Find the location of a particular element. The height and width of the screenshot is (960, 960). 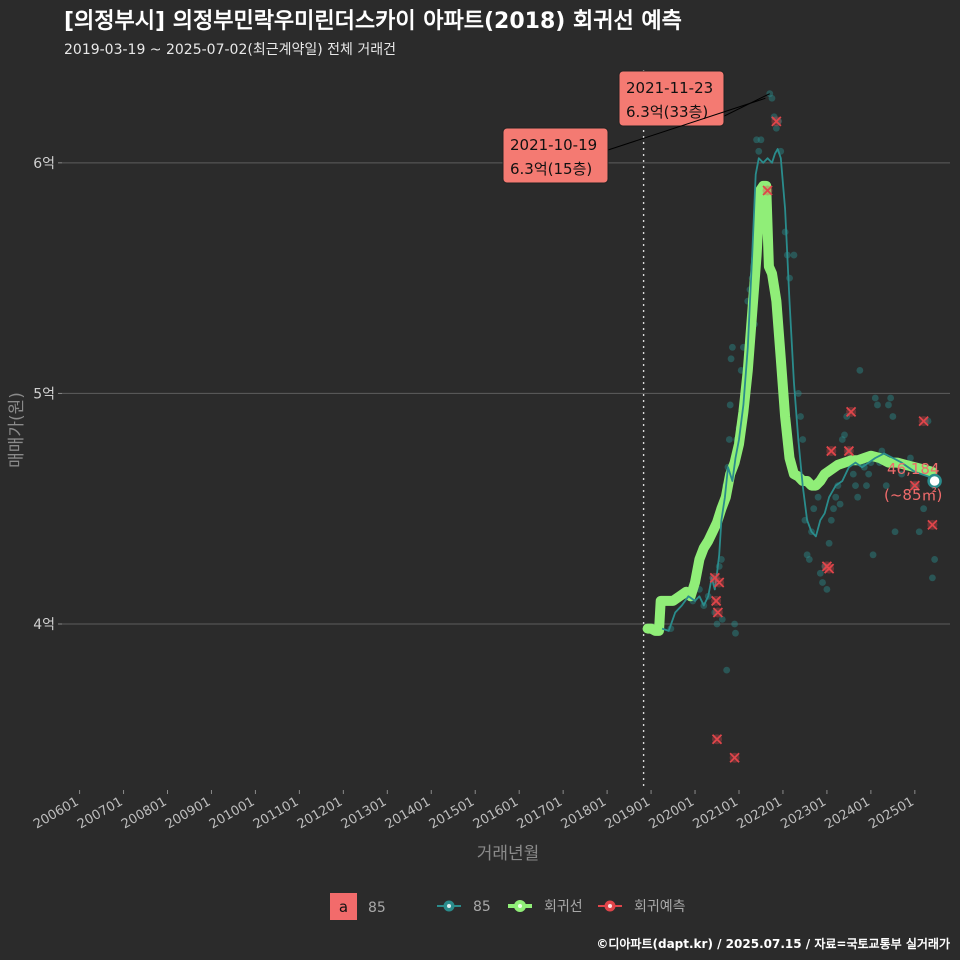

legend-entry: 85 is located at coordinates (464, 907).